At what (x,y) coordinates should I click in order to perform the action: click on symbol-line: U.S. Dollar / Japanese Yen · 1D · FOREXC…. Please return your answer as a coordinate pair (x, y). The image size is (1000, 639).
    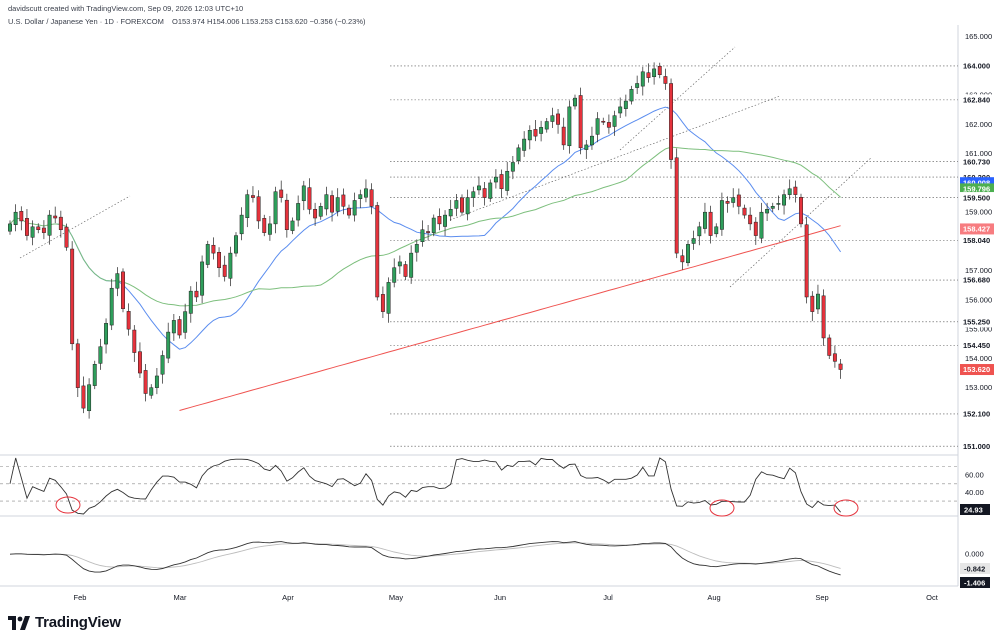
    Looking at the image, I should click on (86, 21).